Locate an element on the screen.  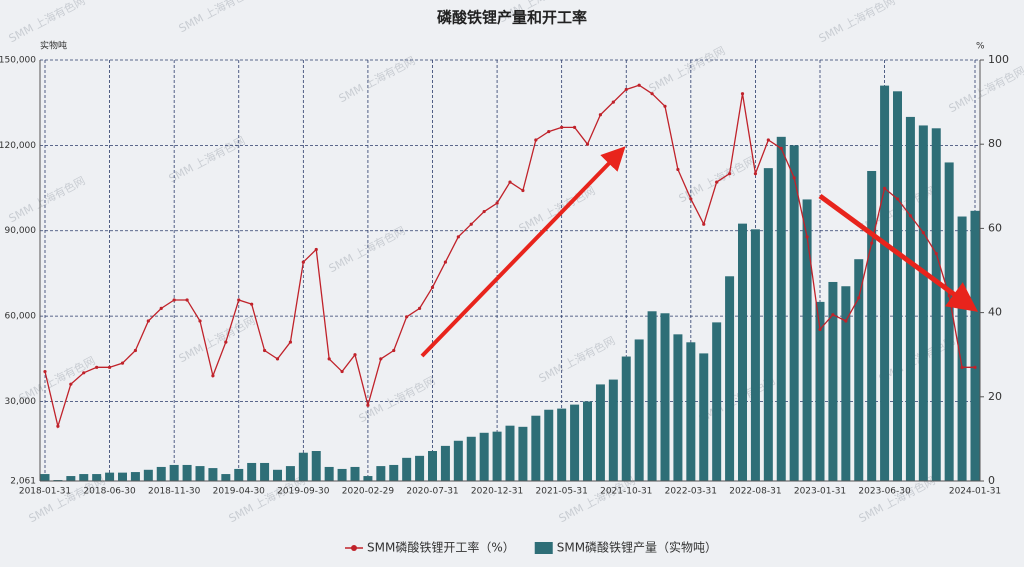
y-tick-label: 120,000 is located at coordinates (18, 146).